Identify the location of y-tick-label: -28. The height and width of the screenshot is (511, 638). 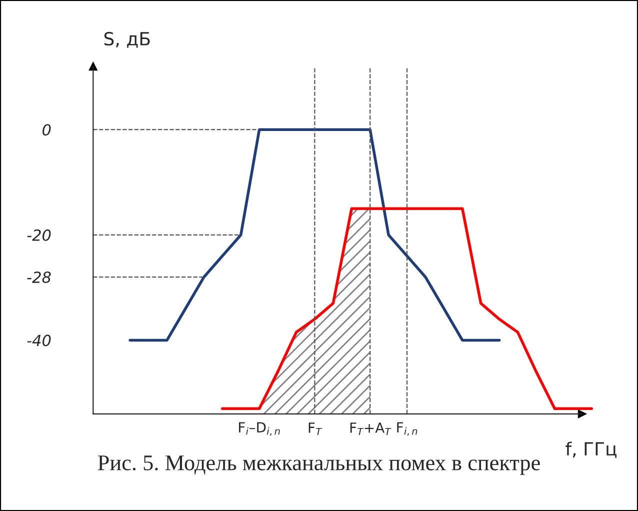
(39, 277).